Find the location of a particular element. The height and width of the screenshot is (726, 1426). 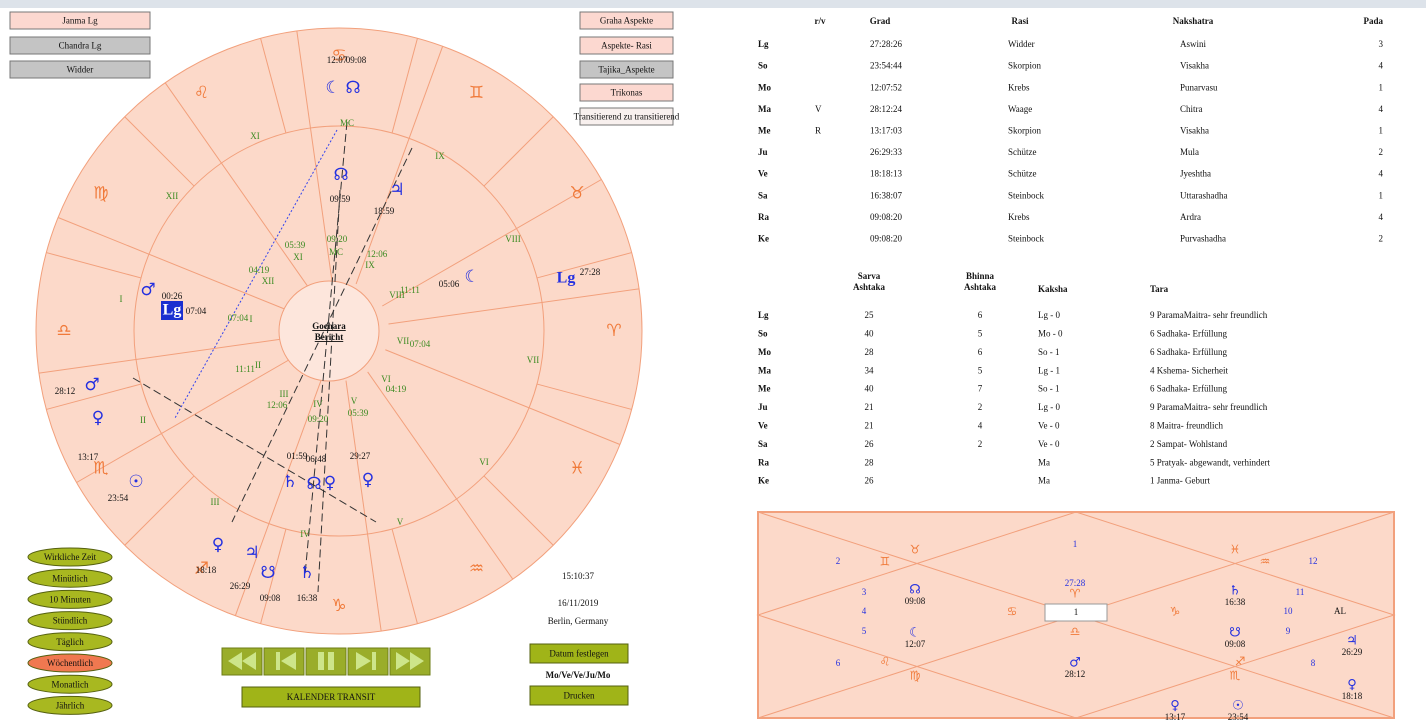

cell: 6 is located at coordinates (980, 315).